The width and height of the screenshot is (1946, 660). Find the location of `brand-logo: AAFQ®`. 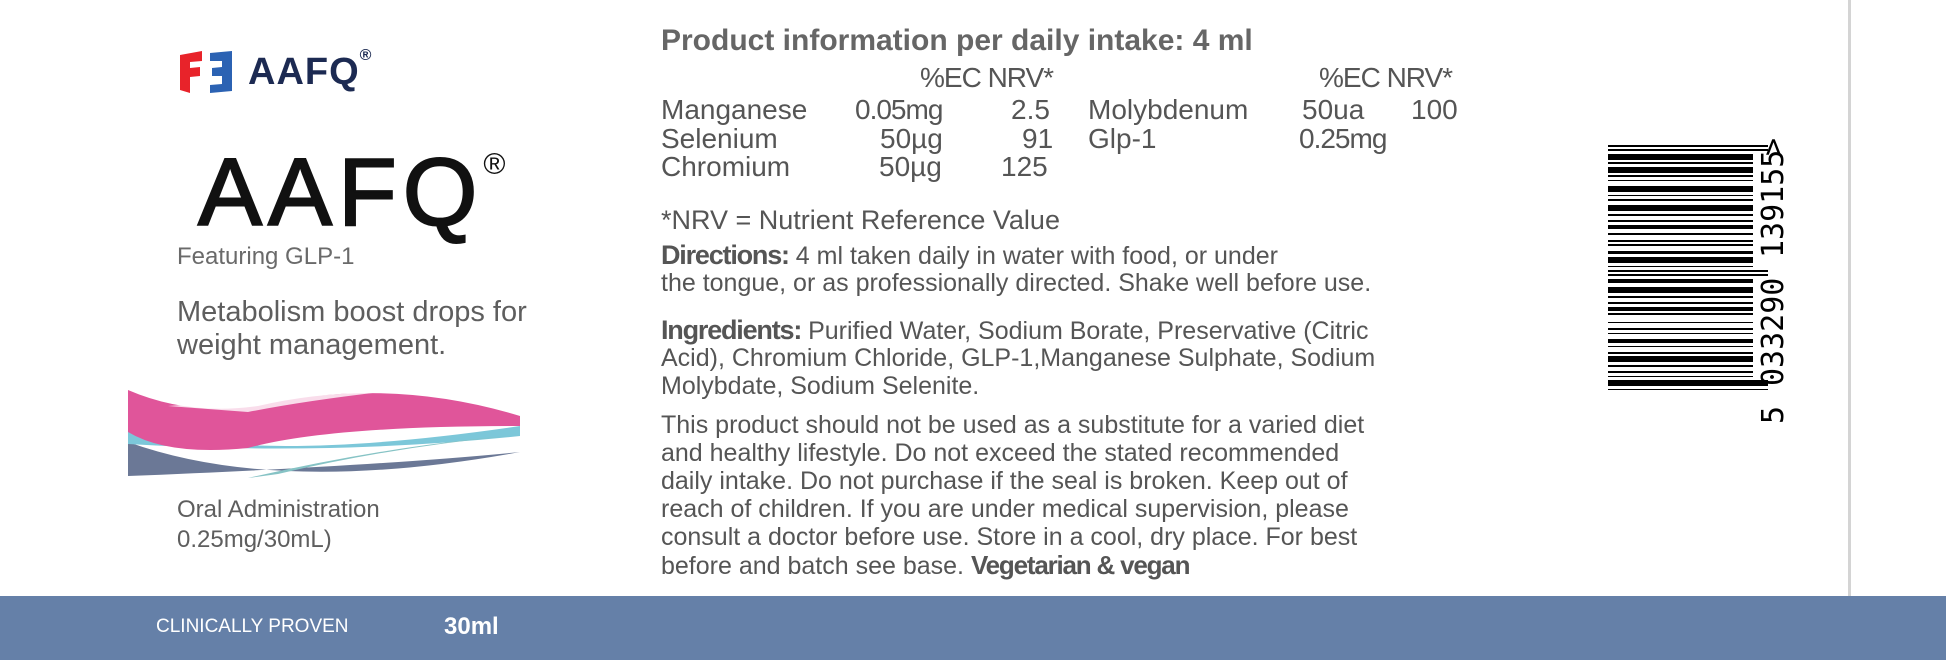

brand-logo: AAFQ® is located at coordinates (275, 71).